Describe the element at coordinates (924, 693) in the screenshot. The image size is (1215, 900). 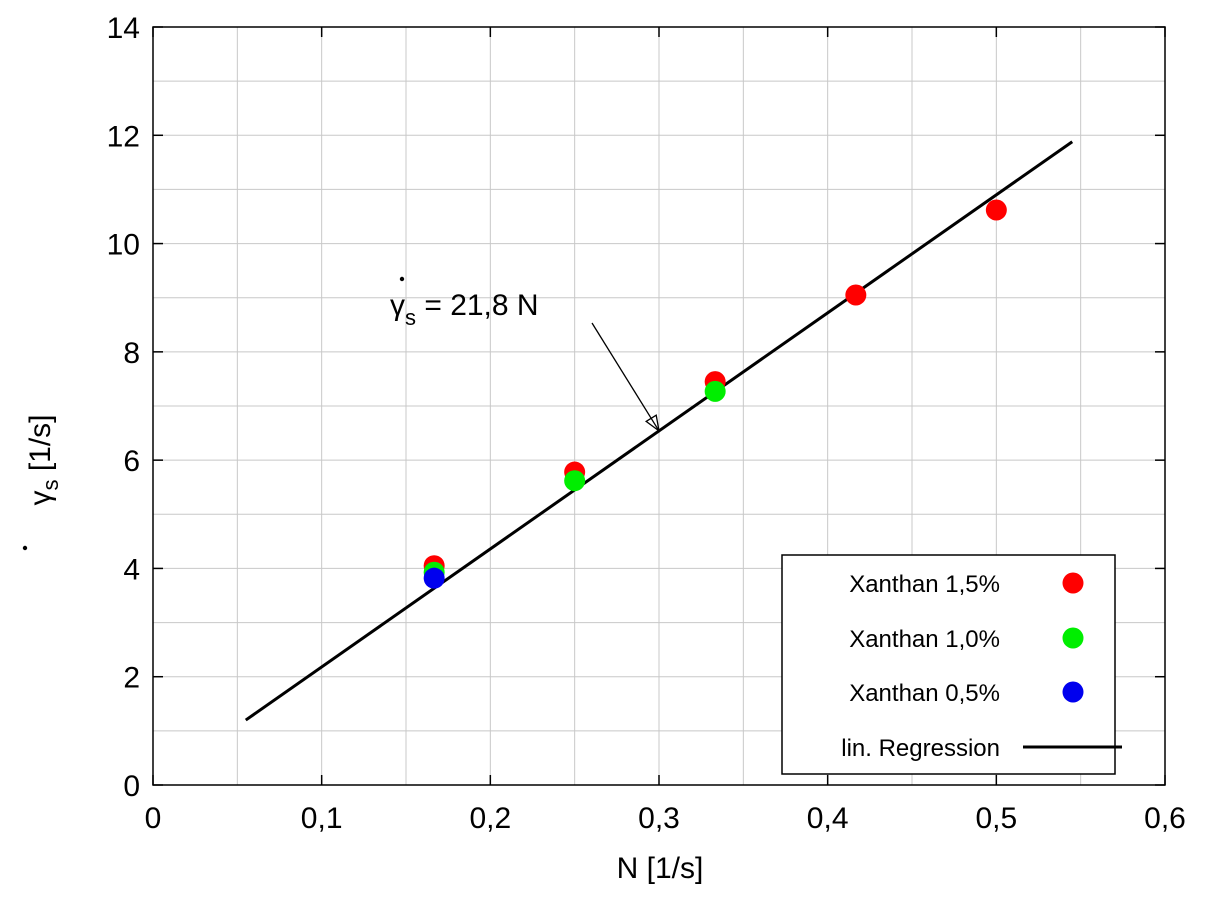
I see `legend-label: Xanthan 0,5%` at that location.